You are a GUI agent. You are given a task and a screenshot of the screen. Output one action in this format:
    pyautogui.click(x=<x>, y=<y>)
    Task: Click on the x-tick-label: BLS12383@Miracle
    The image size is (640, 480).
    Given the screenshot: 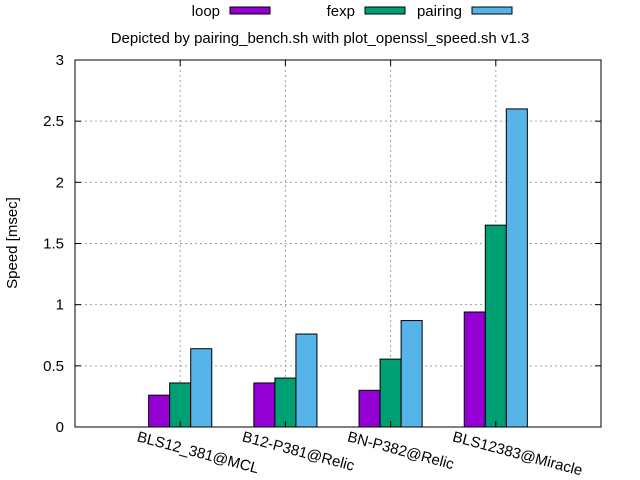 What is the action you would take?
    pyautogui.click(x=517, y=453)
    